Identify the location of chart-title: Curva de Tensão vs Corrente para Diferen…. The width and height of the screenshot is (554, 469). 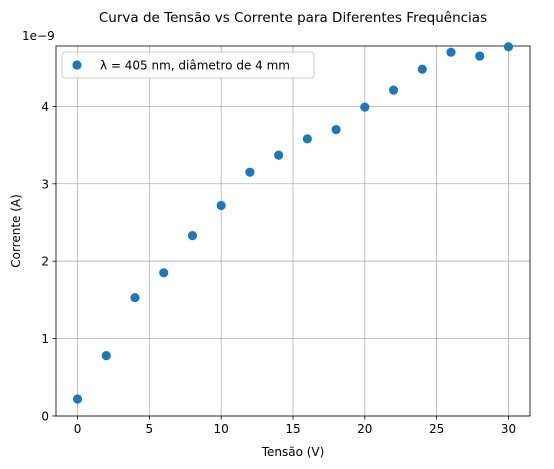
(293, 18).